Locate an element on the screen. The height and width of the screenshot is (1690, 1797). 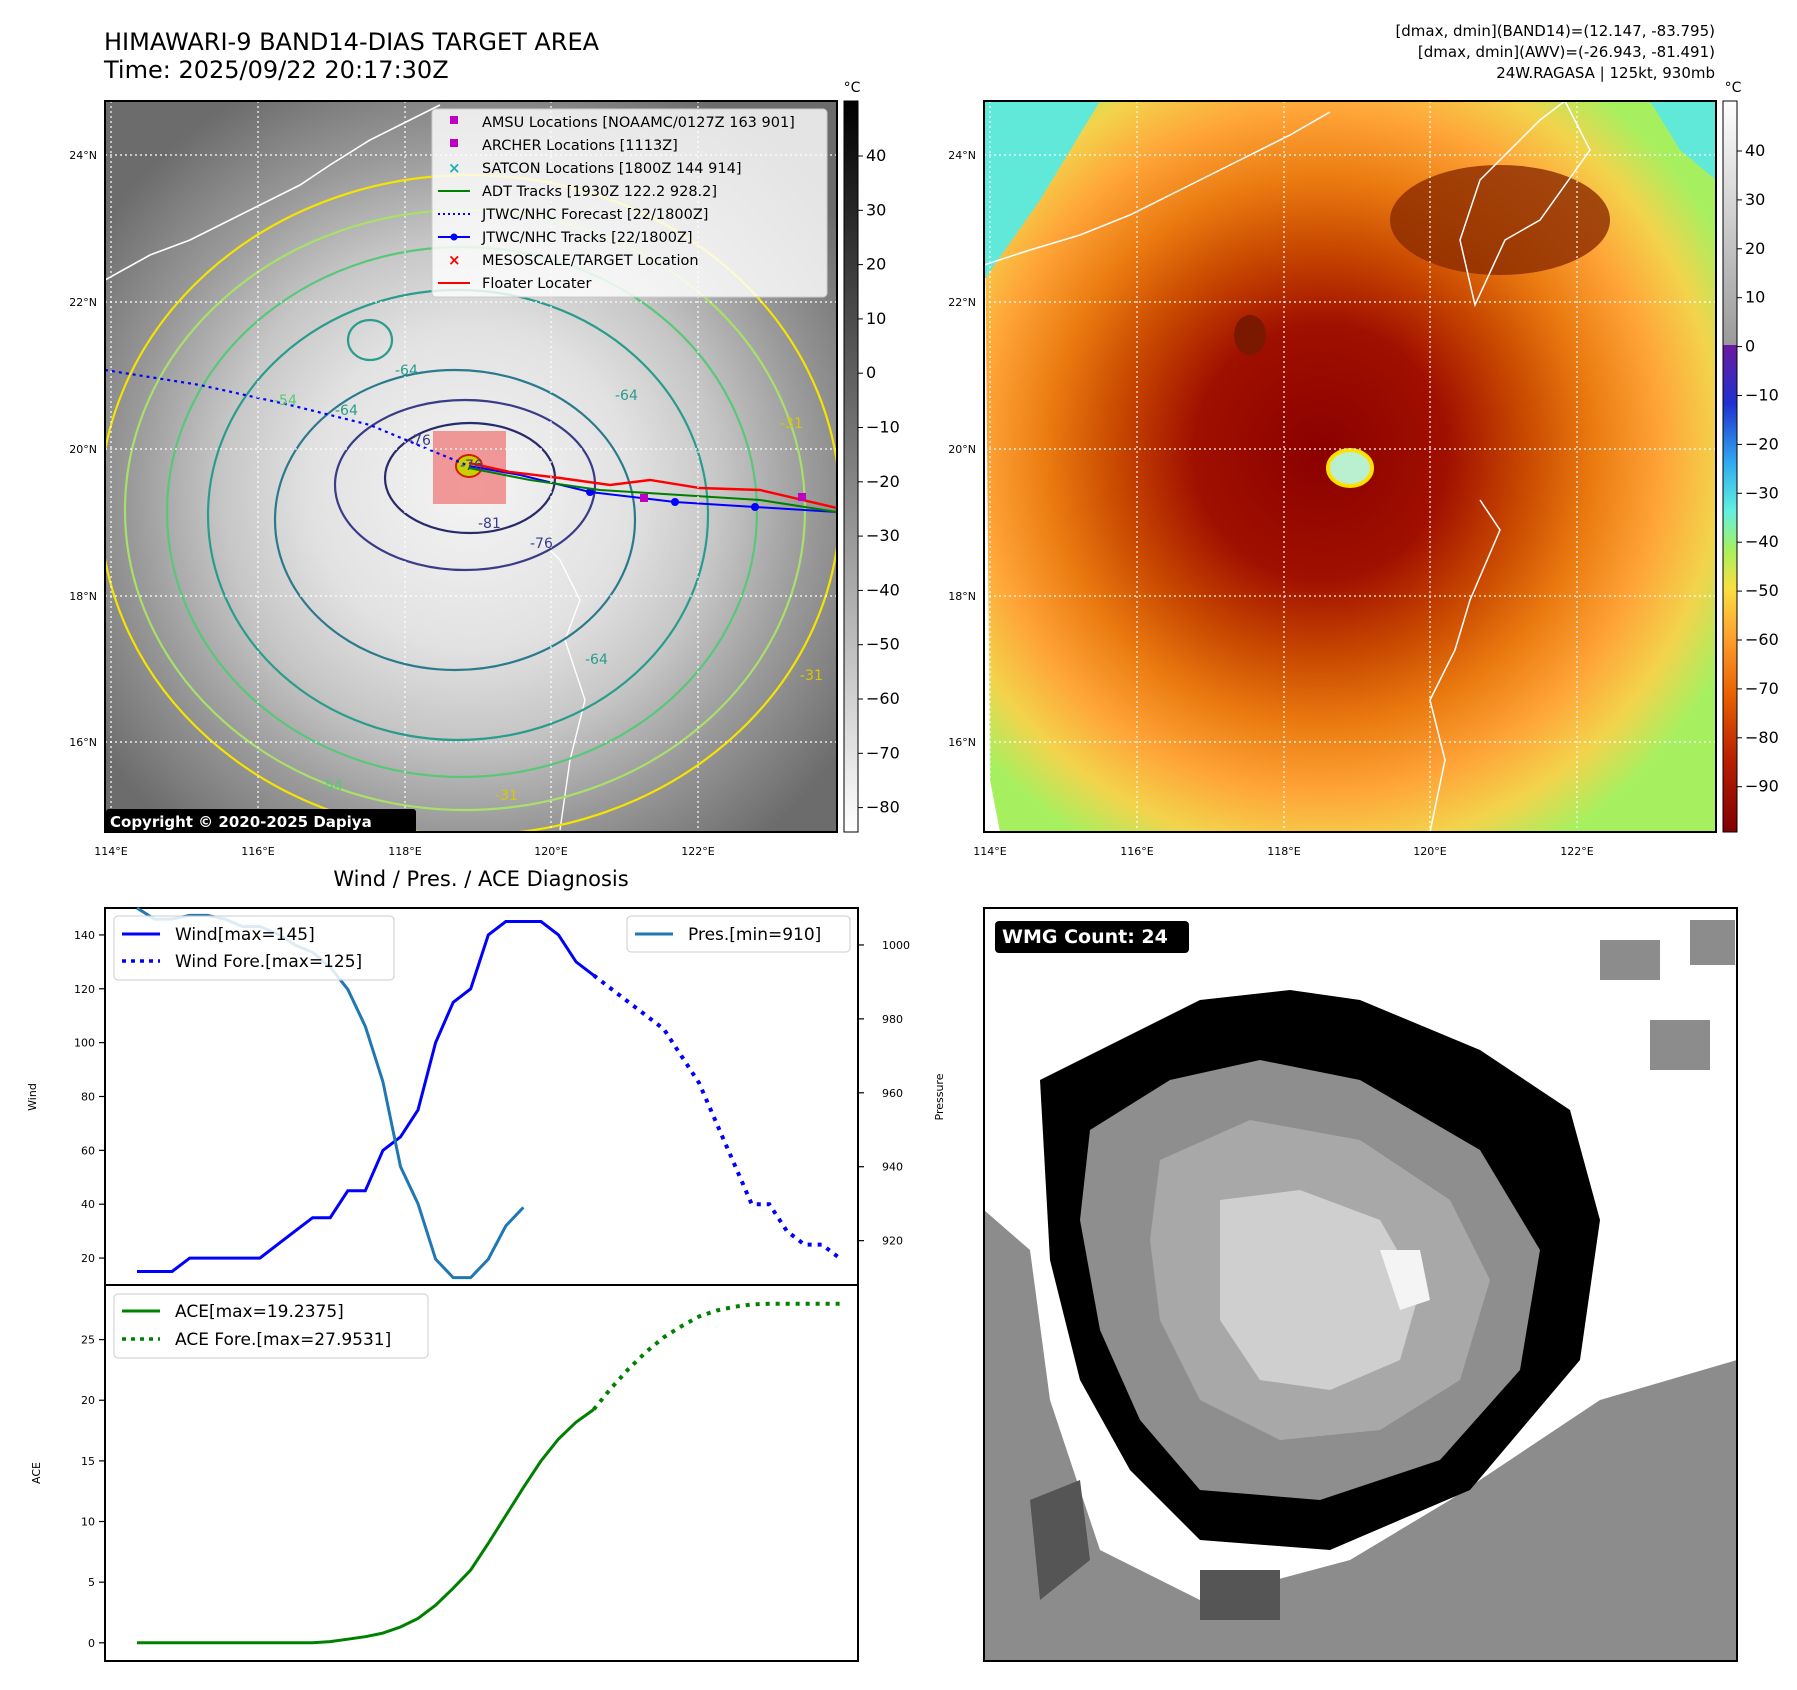
colorbar-tick-label: −90 is located at coordinates (1762, 786).